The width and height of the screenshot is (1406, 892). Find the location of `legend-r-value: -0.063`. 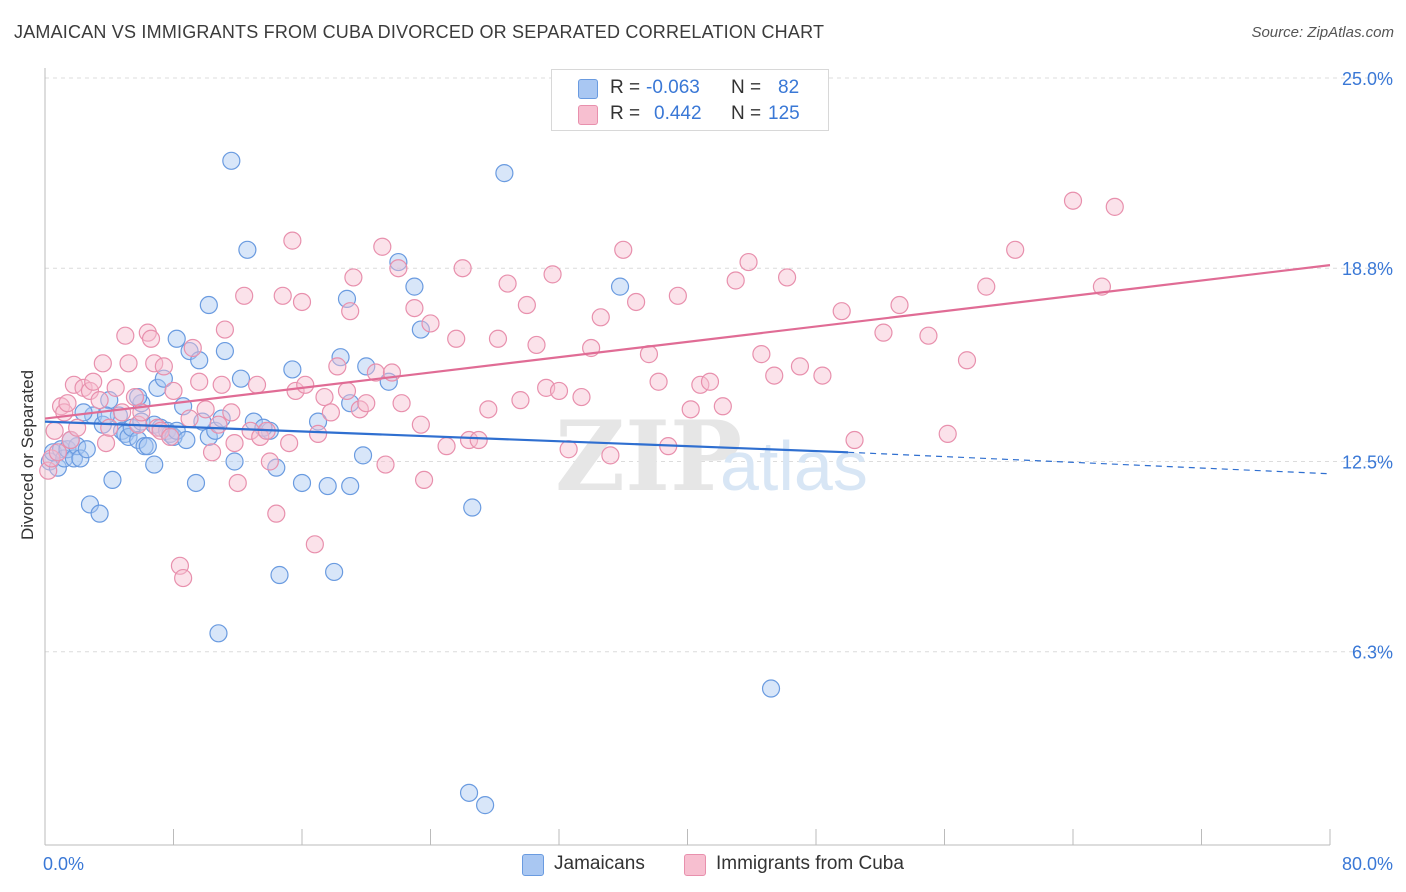

legend-r-value: -0.063 is located at coordinates (673, 87).